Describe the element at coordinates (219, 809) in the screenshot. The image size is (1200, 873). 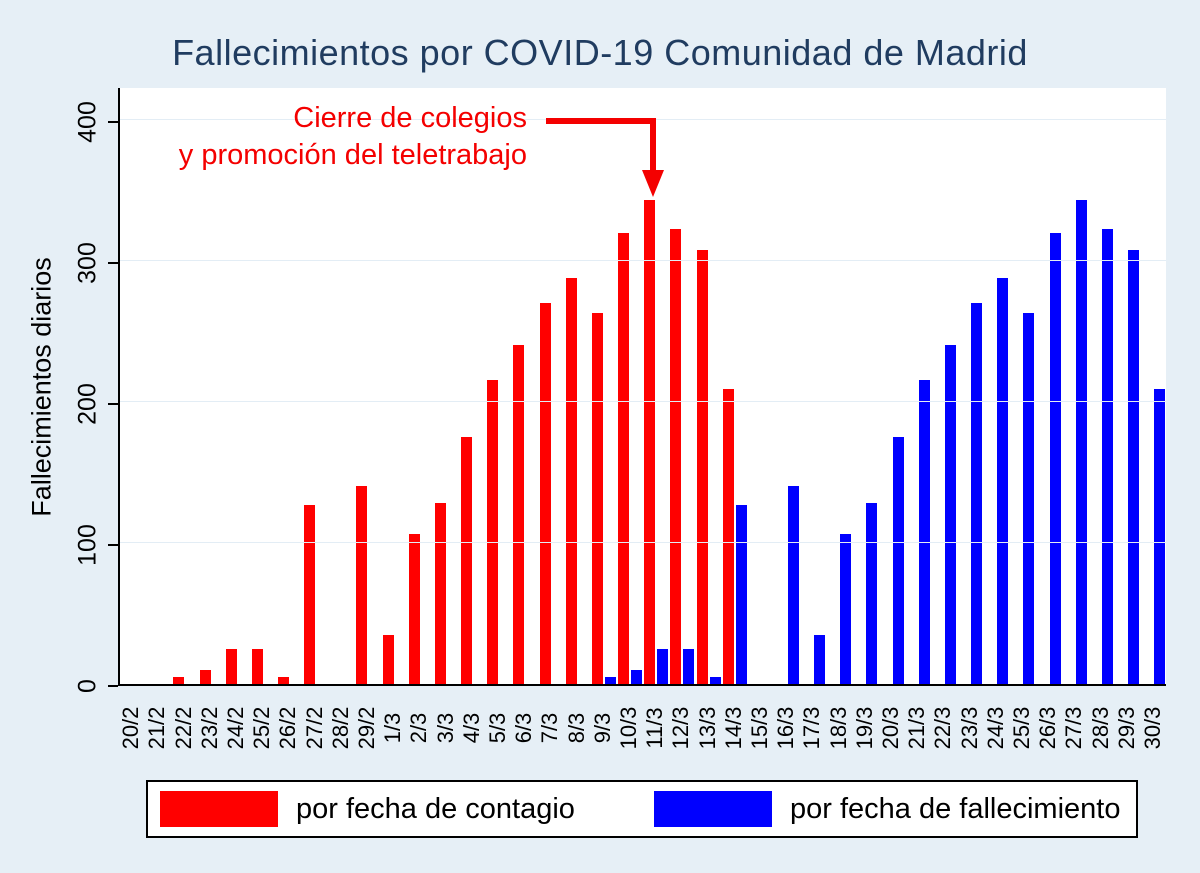
I see `legend-swatch-red` at that location.